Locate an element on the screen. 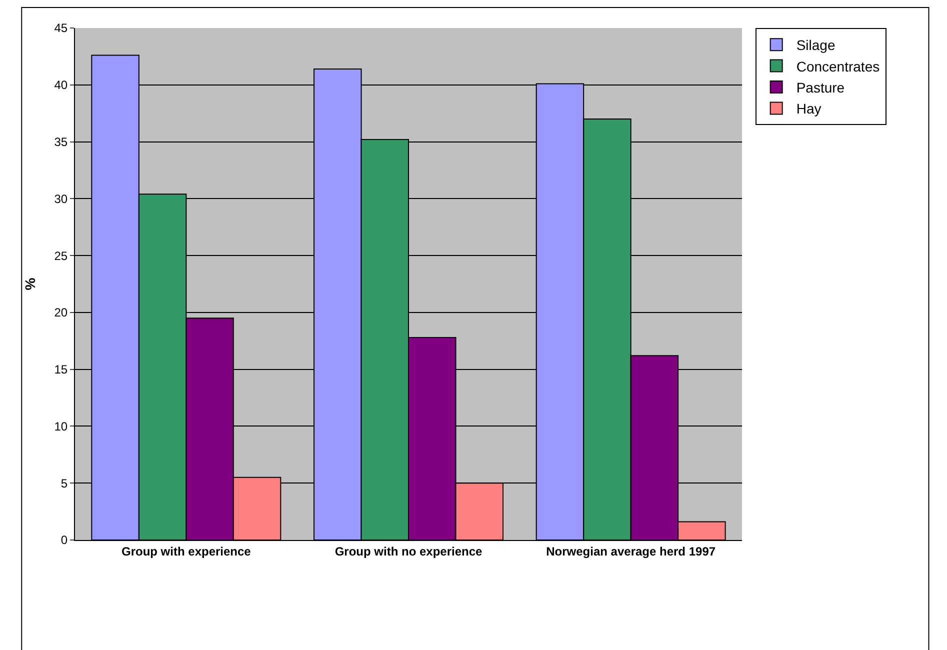 This screenshot has height=650, width=947. y-tick-label: 10 is located at coordinates (61, 426).